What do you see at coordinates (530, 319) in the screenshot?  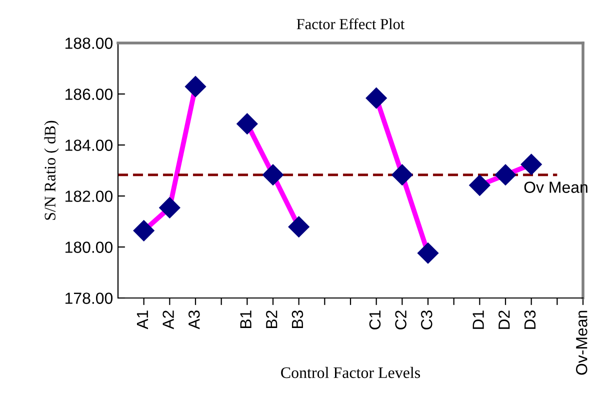 I see `x-tick-label: D3` at bounding box center [530, 319].